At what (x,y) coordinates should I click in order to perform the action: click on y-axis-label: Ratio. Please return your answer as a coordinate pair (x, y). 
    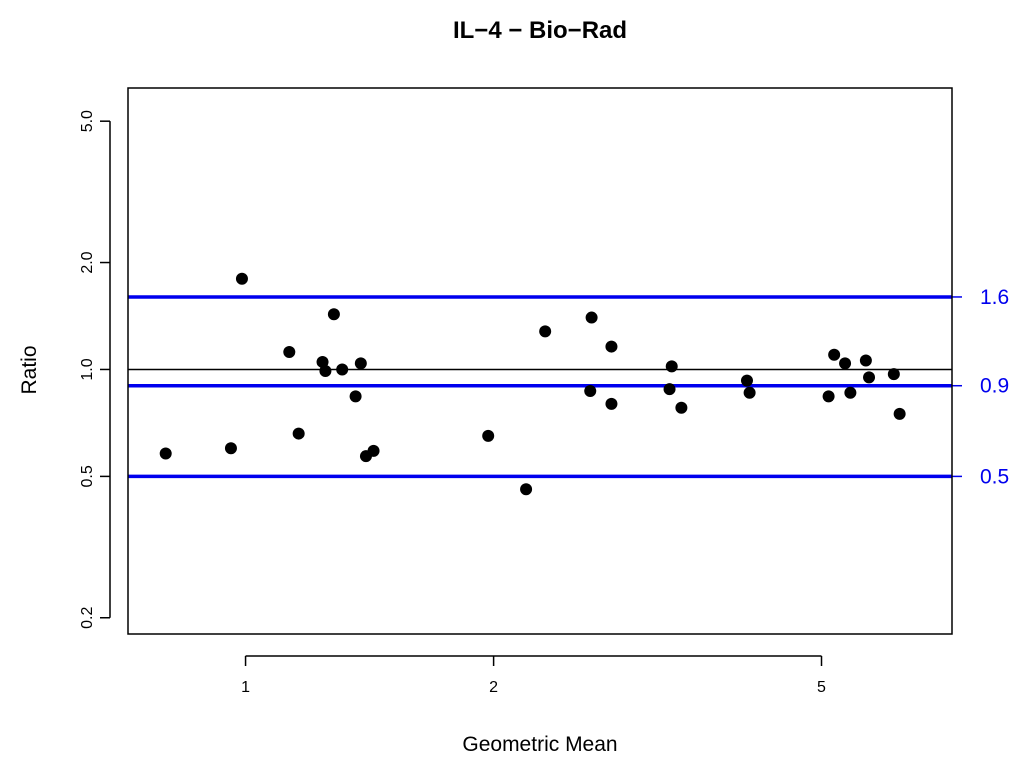
    Looking at the image, I should click on (29, 369).